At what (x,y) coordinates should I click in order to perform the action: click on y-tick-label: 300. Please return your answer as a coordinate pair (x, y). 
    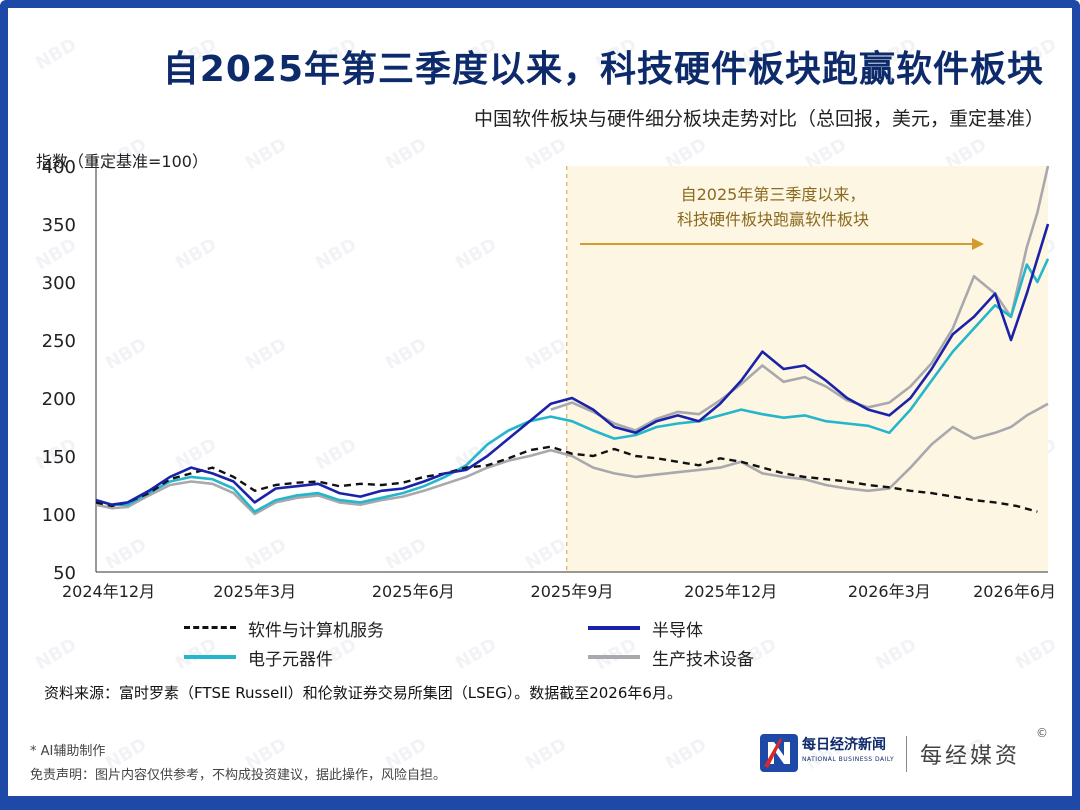
    Looking at the image, I should click on (59, 283).